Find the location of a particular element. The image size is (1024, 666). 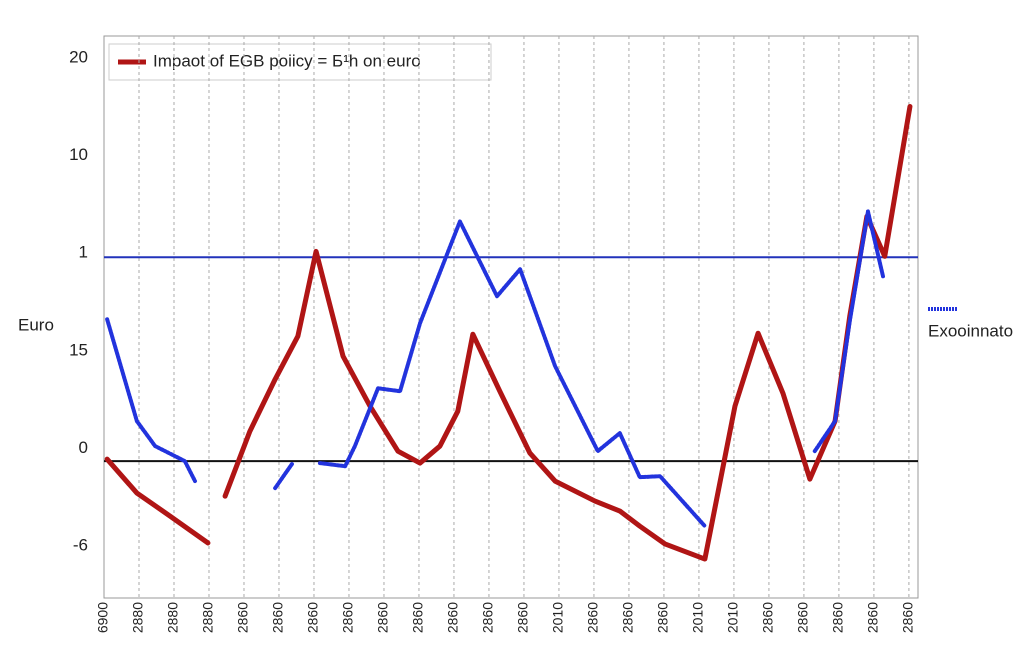

x-tick-label: 6900 is located at coordinates (103, 617).